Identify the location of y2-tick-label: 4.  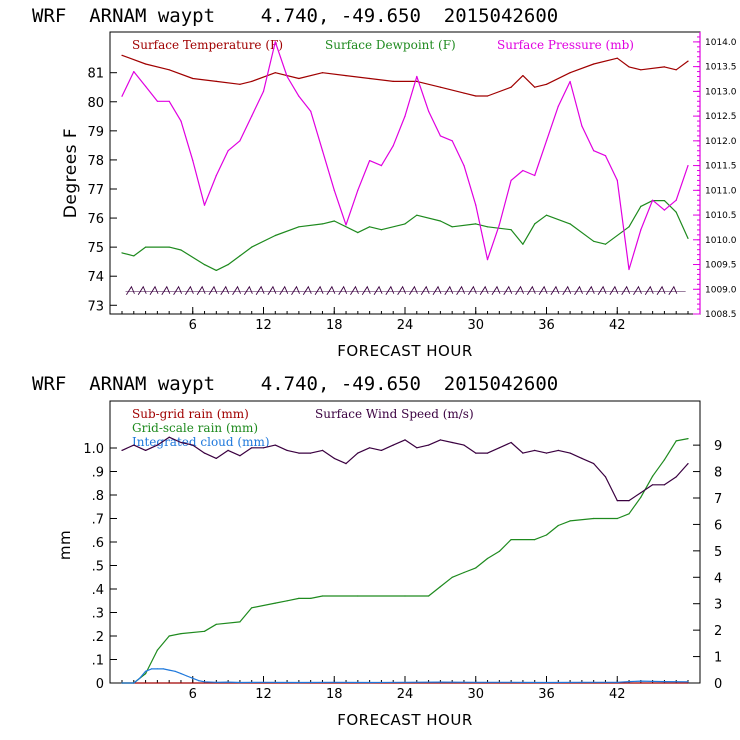
(718, 578).